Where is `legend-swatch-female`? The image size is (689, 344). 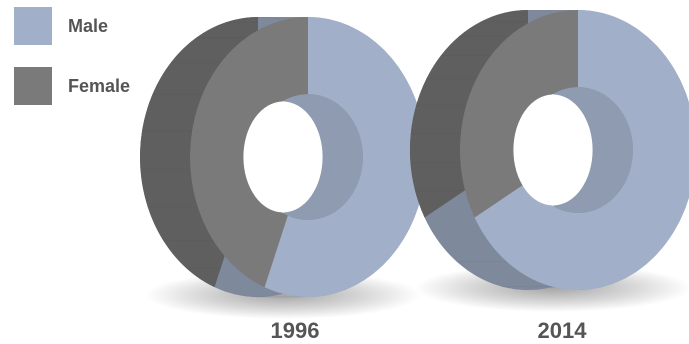 legend-swatch-female is located at coordinates (33, 86).